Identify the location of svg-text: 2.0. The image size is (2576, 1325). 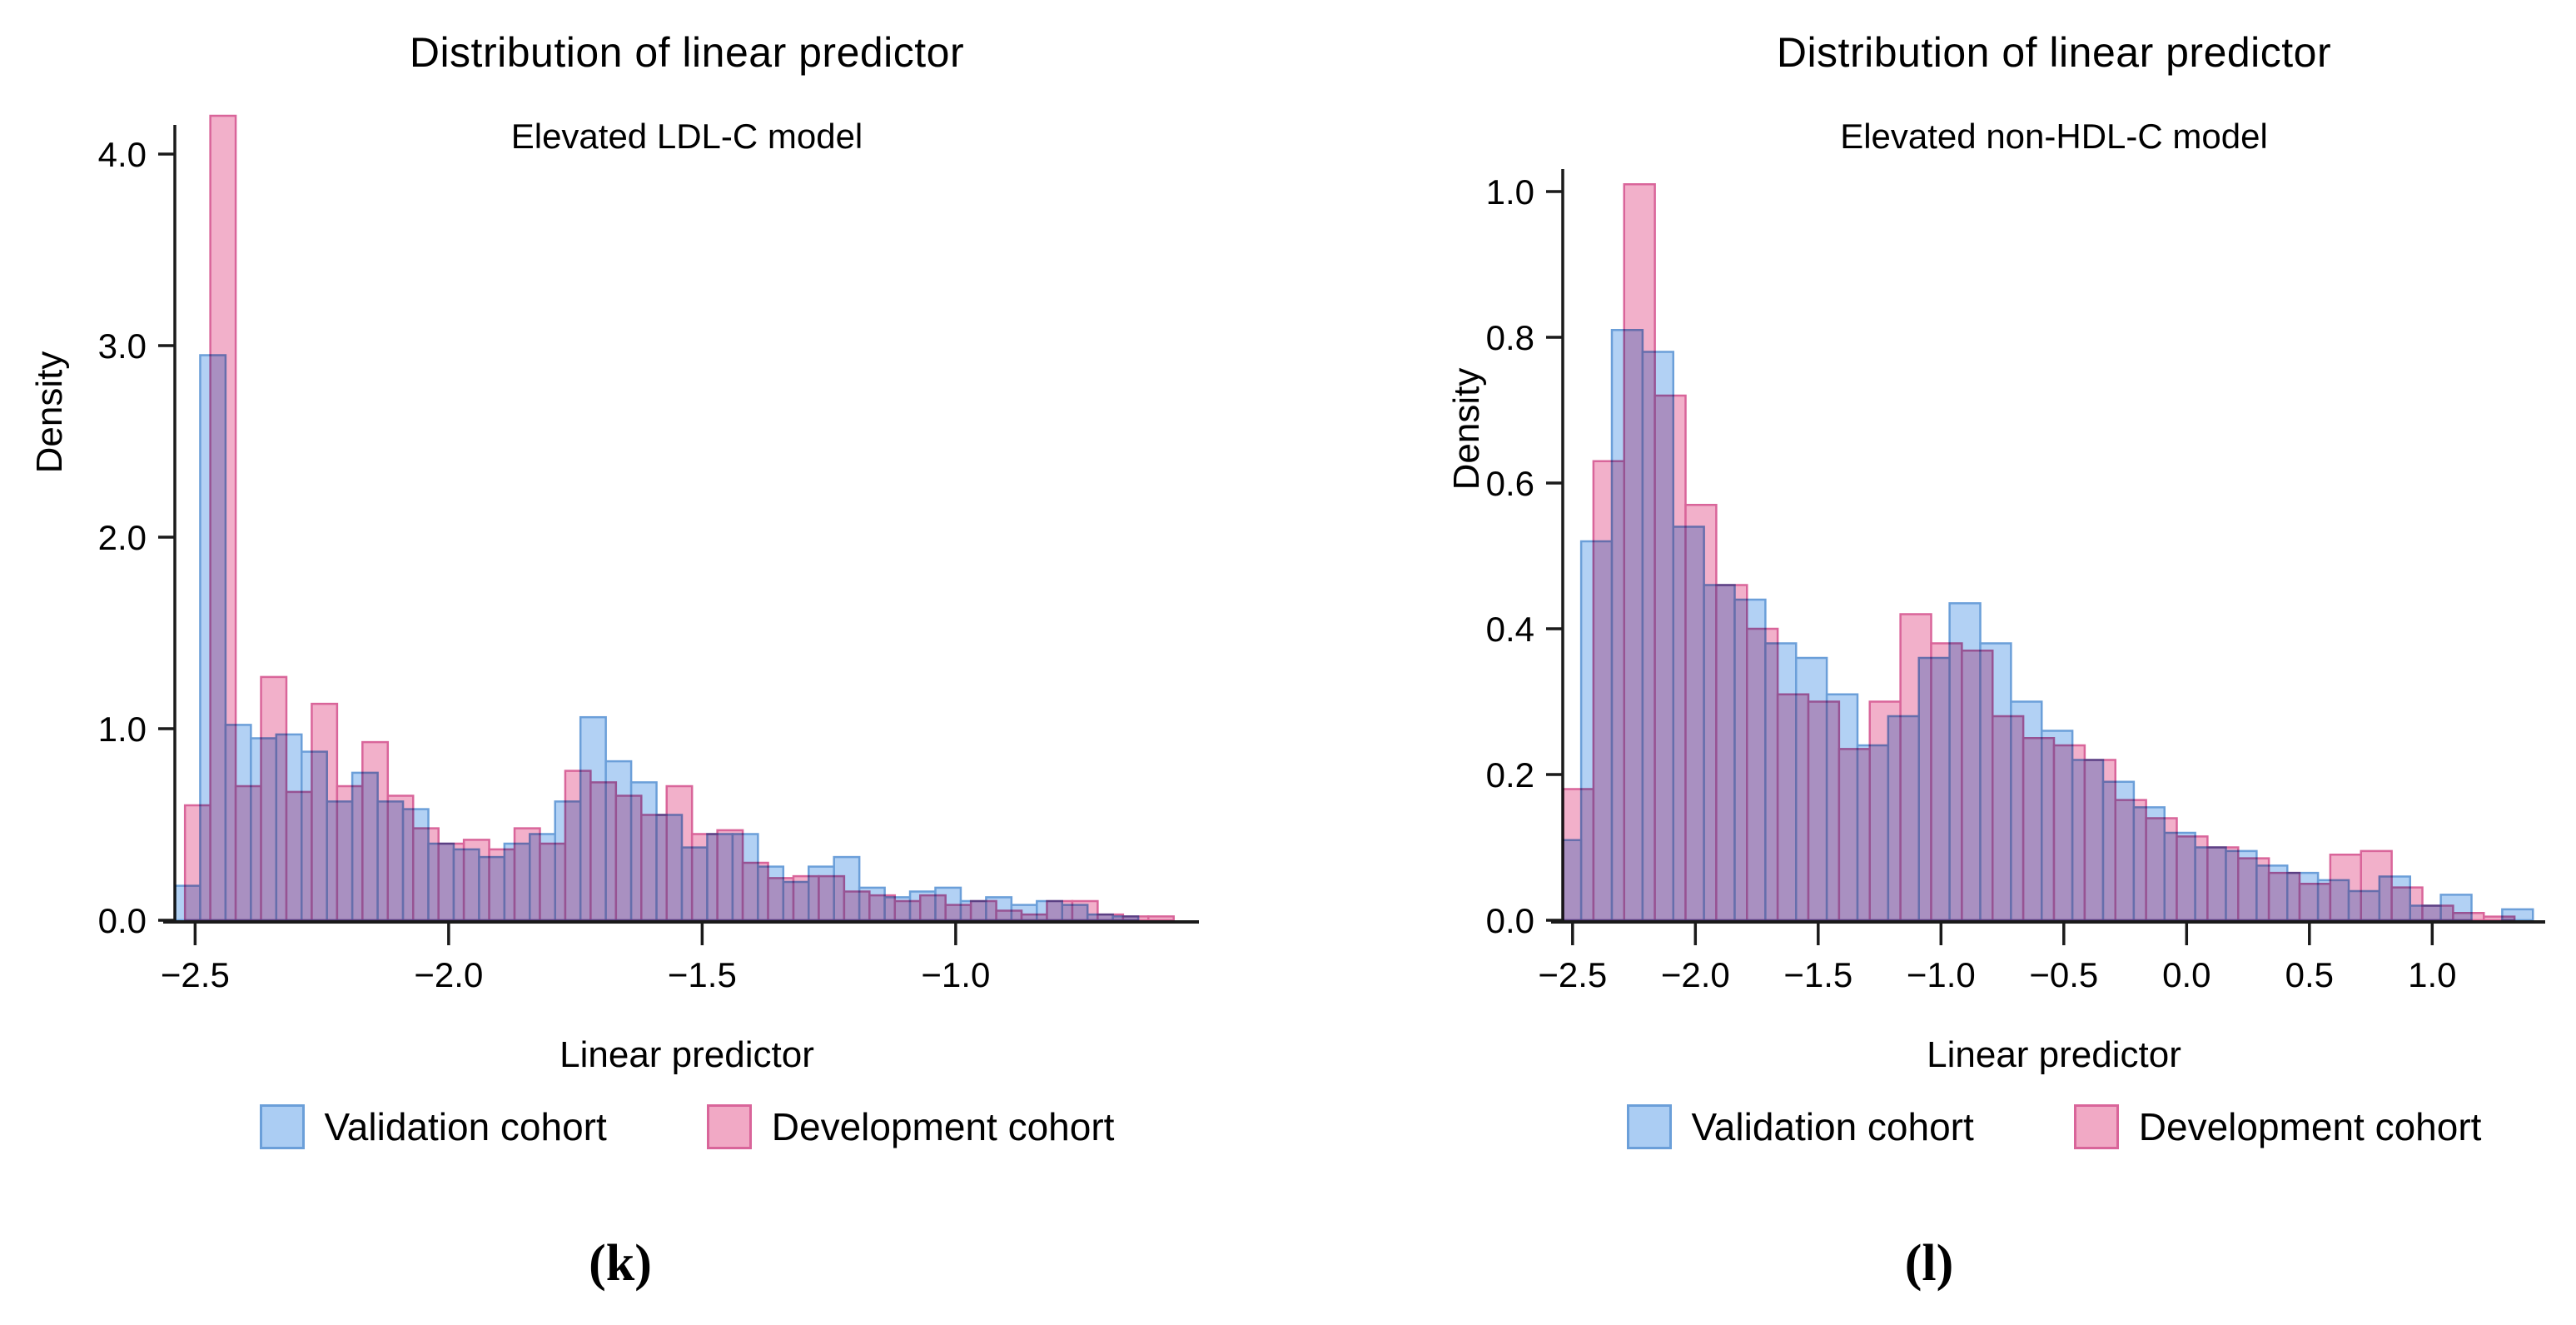
(122, 537).